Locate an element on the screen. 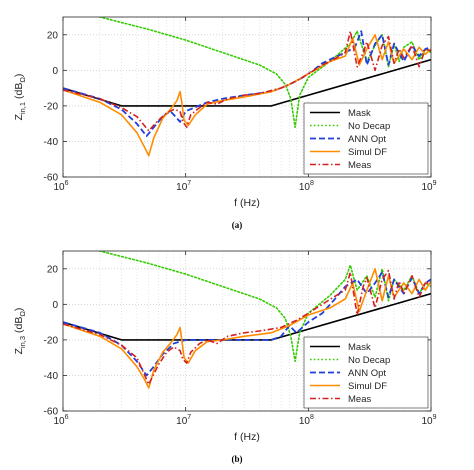 This screenshot has width=474, height=470. chart-b-y-axis-label: Zin,3 (dBΩ) is located at coordinates (20, 331).